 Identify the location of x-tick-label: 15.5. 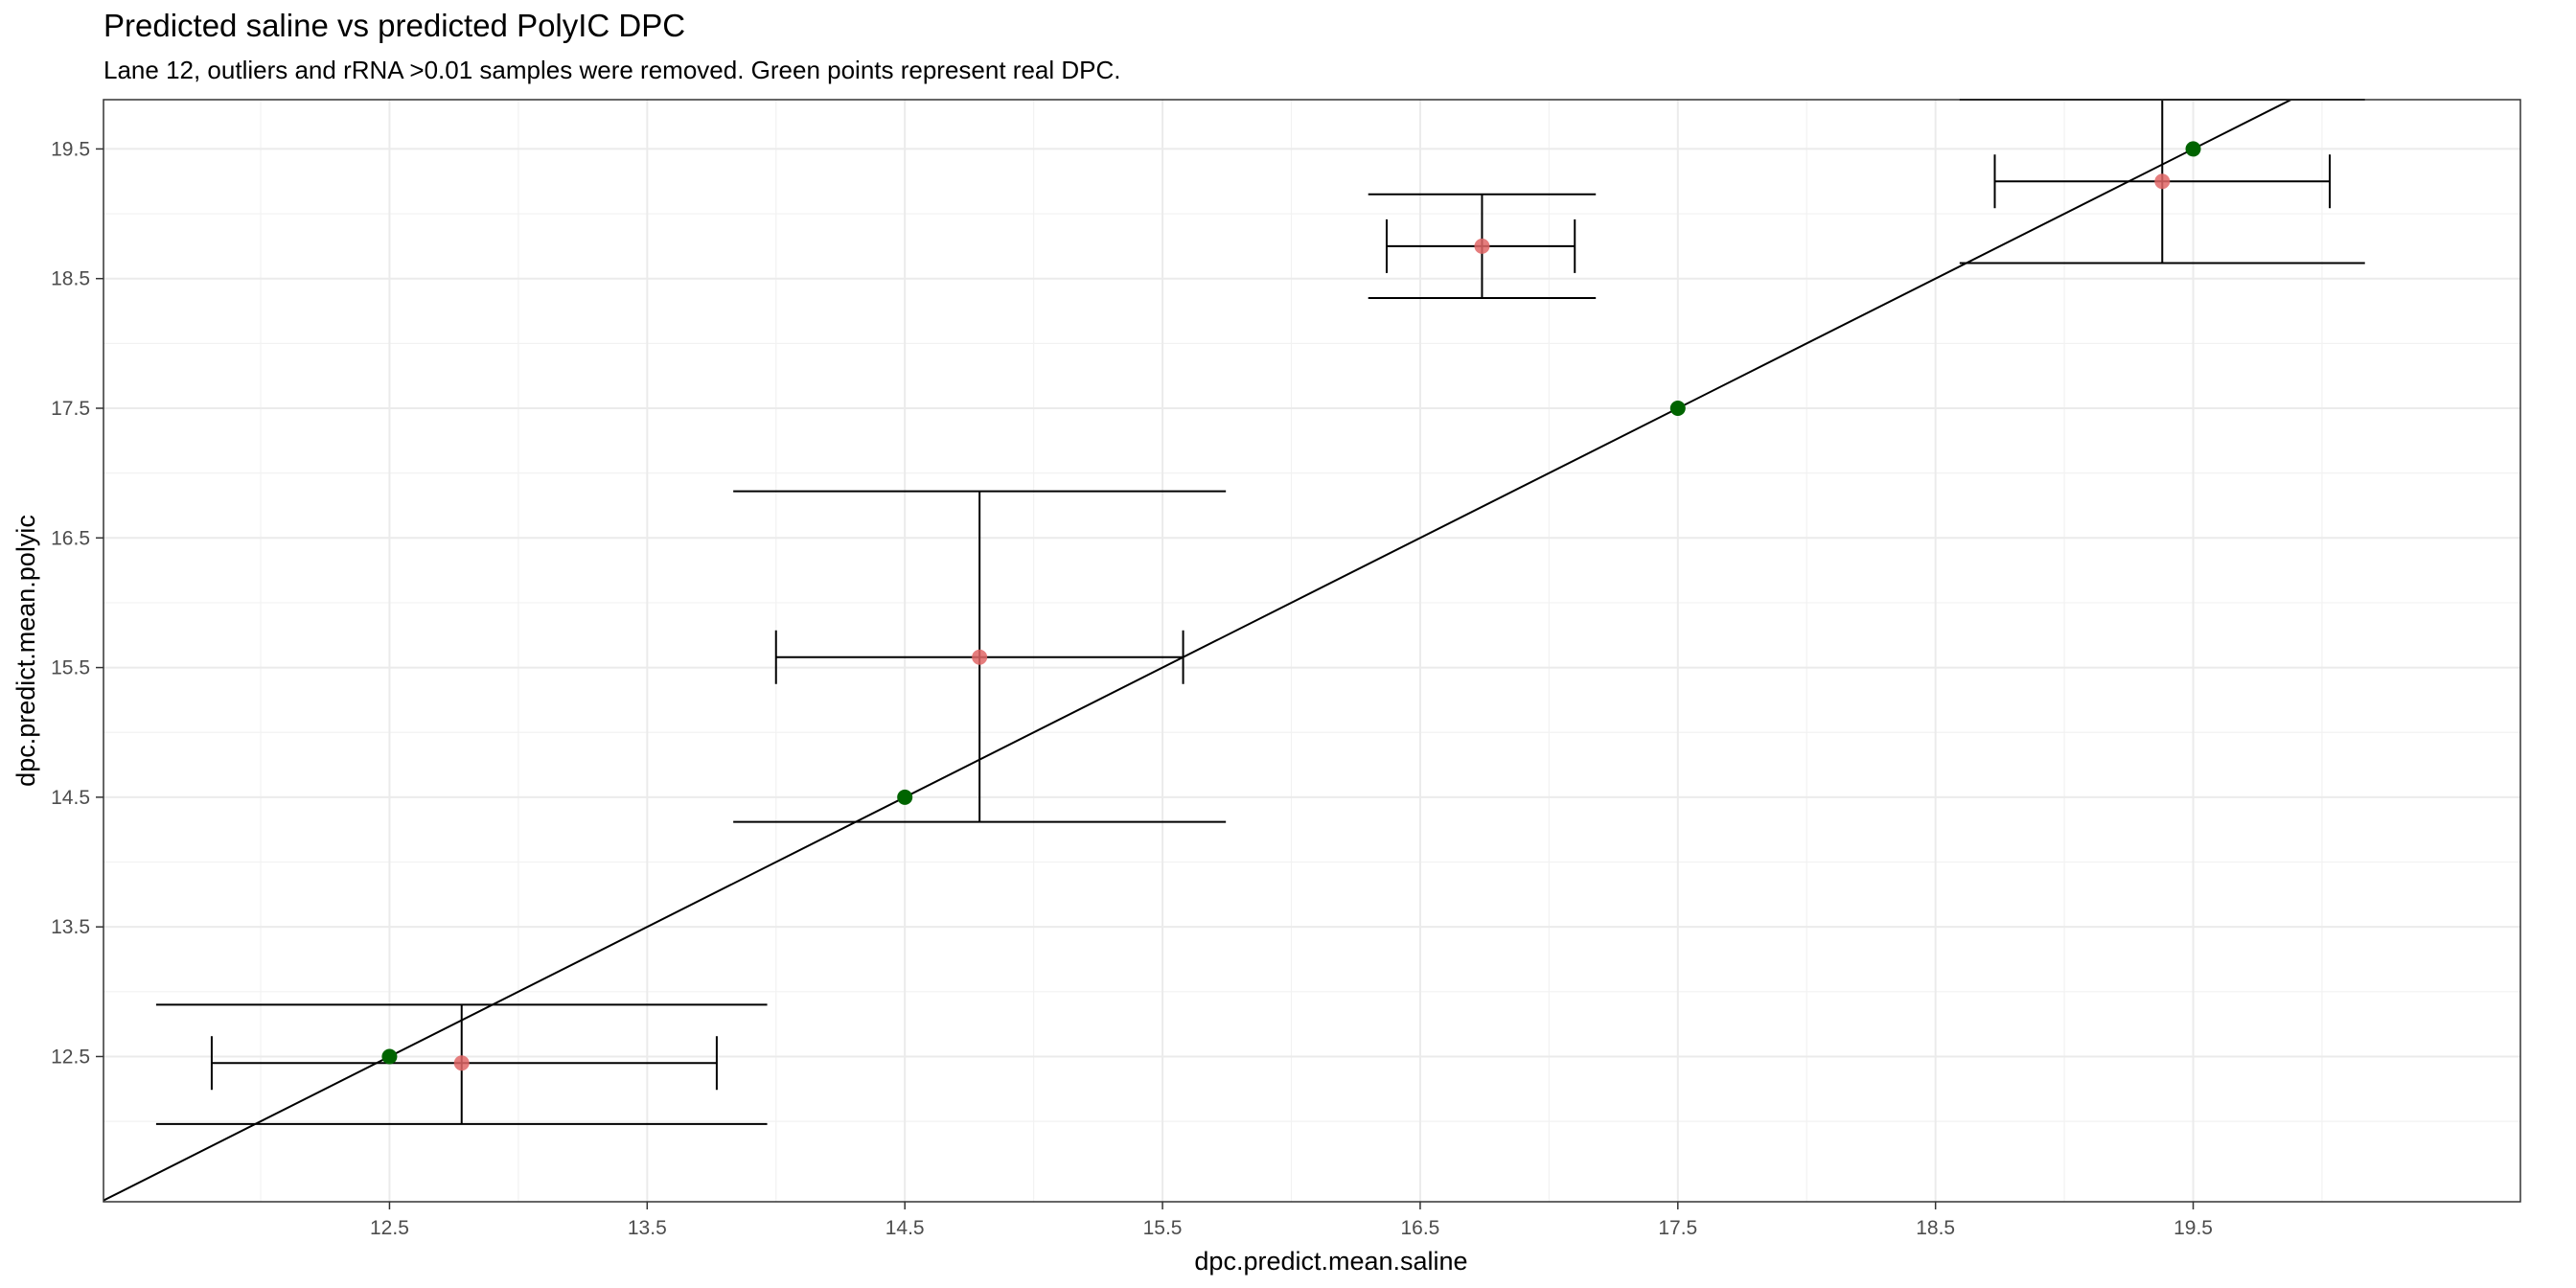
(1163, 1228).